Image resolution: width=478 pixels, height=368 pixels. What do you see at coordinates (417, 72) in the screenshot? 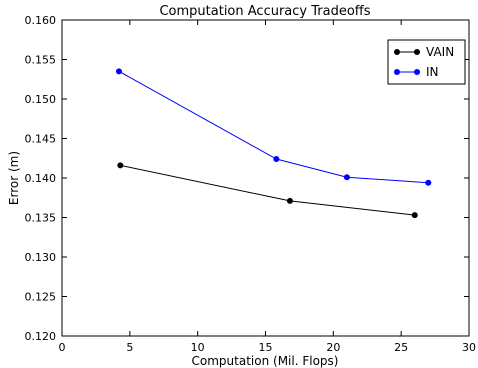
I see `legend-marker-in-right` at bounding box center [417, 72].